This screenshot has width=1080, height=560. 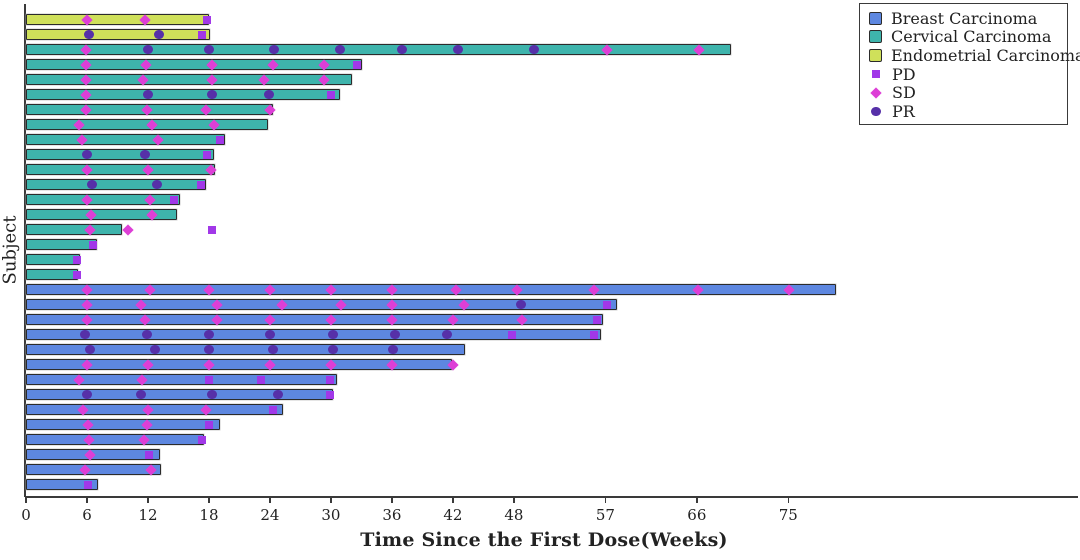 I want to click on legend-item-marker: PD, so click(x=965, y=74).